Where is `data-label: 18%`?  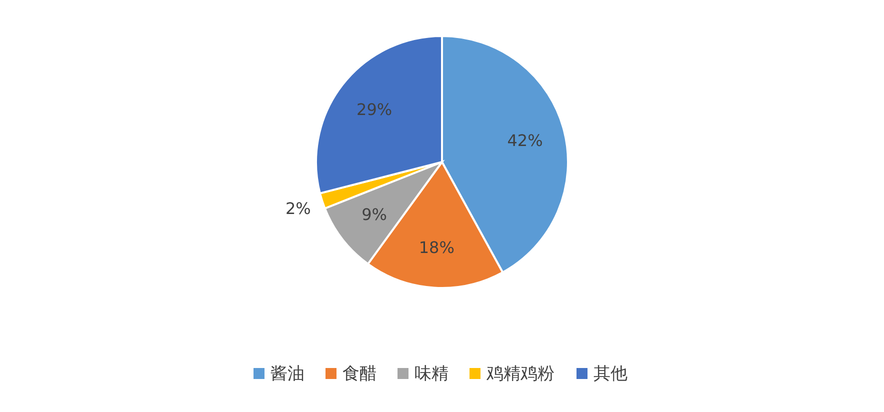
data-label: 18% is located at coordinates (436, 248).